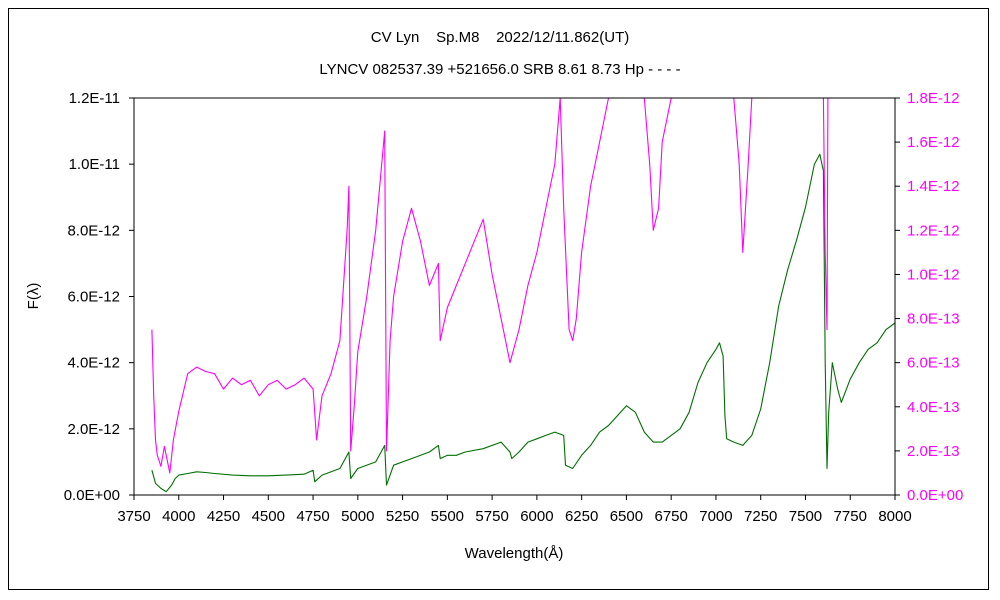 This screenshot has height=600, width=1000. What do you see at coordinates (268, 516) in the screenshot?
I see `x-tick-label: 4500` at bounding box center [268, 516].